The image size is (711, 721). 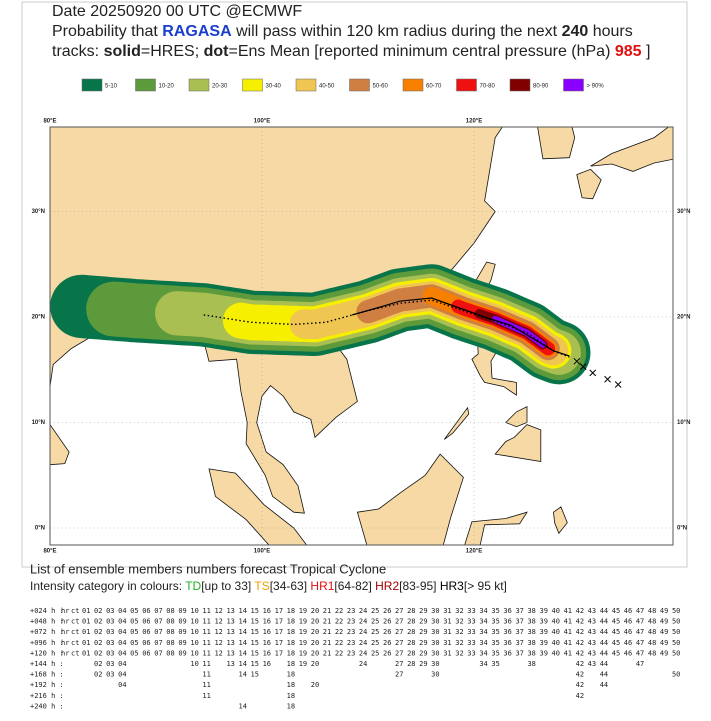 I want to click on legend-label: 80-90, so click(x=541, y=87).